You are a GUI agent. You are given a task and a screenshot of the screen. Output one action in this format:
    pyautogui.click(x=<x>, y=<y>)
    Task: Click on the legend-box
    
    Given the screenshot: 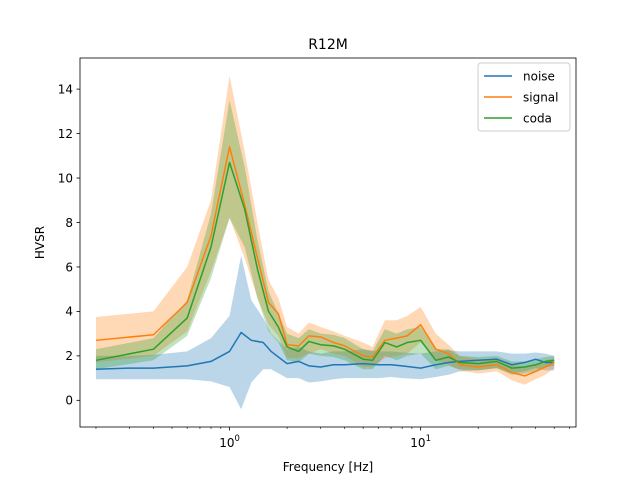 What is the action you would take?
    pyautogui.click(x=524, y=97)
    